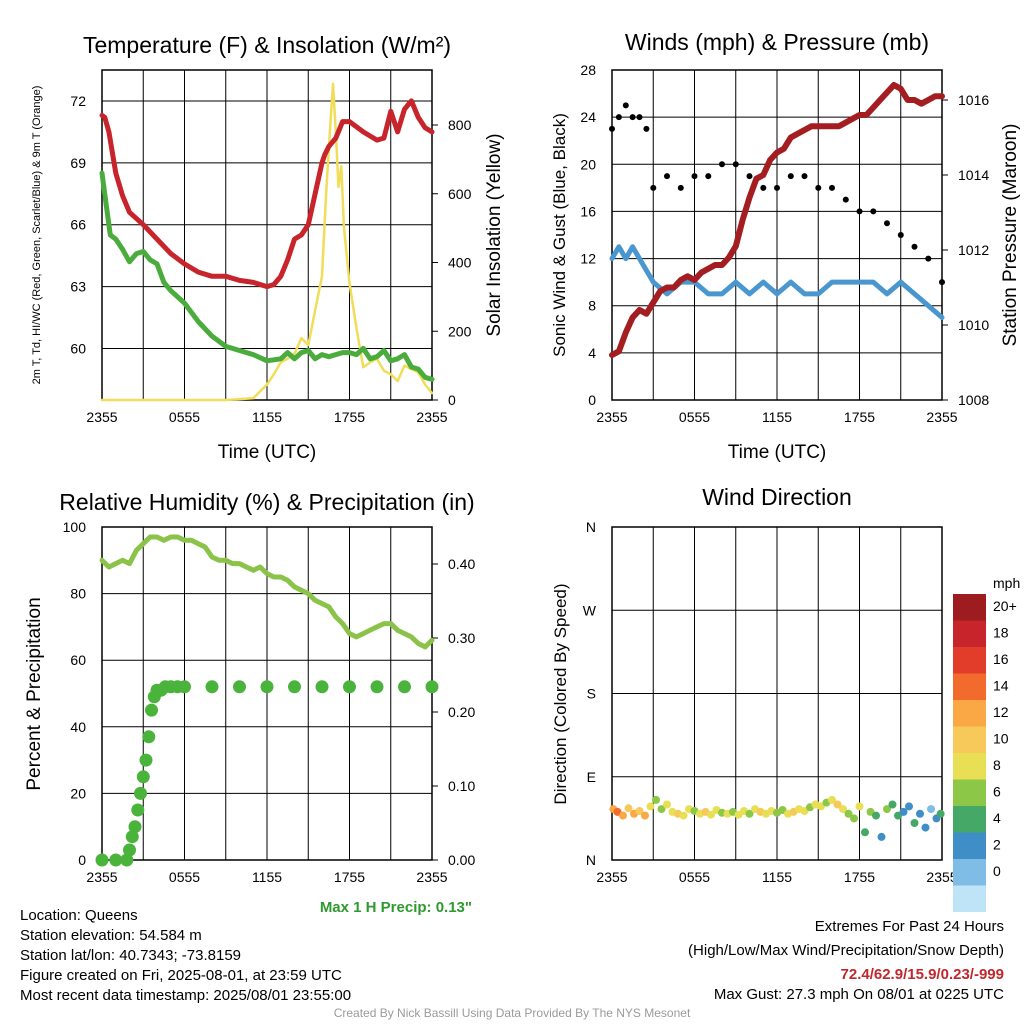 The height and width of the screenshot is (1024, 1024). Describe the element at coordinates (997, 845) in the screenshot. I see `legend-label: 2` at that location.